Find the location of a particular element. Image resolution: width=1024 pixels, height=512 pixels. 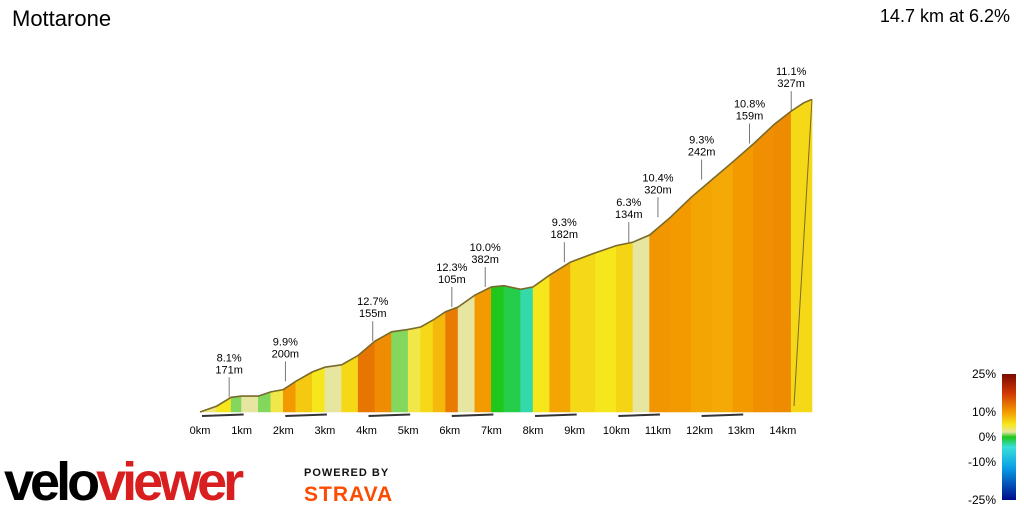

x-tick-label: 6km is located at coordinates (449, 431).